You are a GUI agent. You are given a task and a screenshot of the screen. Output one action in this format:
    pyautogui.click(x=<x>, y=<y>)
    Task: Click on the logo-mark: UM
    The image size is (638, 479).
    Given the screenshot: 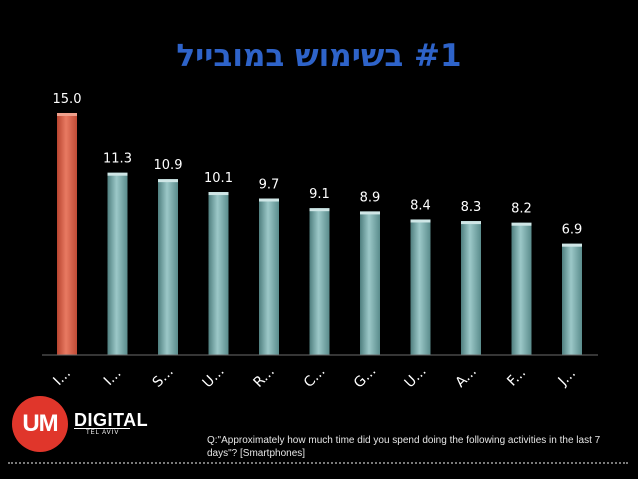 What is the action you would take?
    pyautogui.click(x=40, y=423)
    